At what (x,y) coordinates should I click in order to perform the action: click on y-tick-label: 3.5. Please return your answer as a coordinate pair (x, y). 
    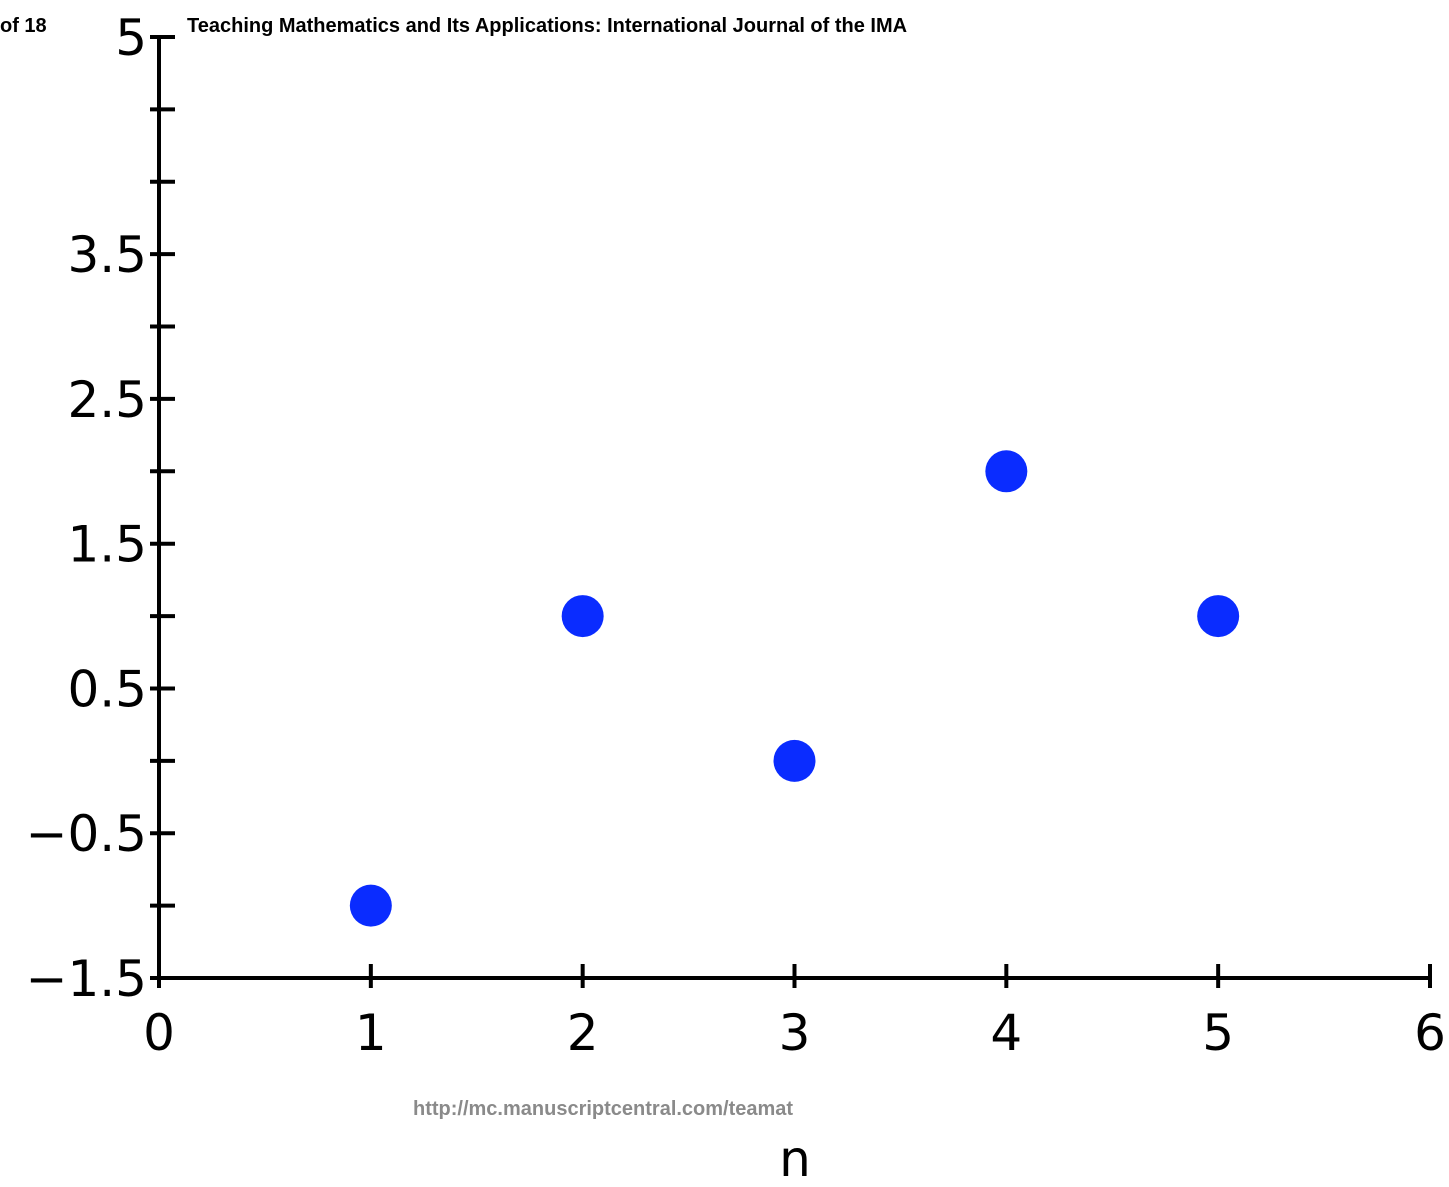
    Looking at the image, I should click on (107, 255).